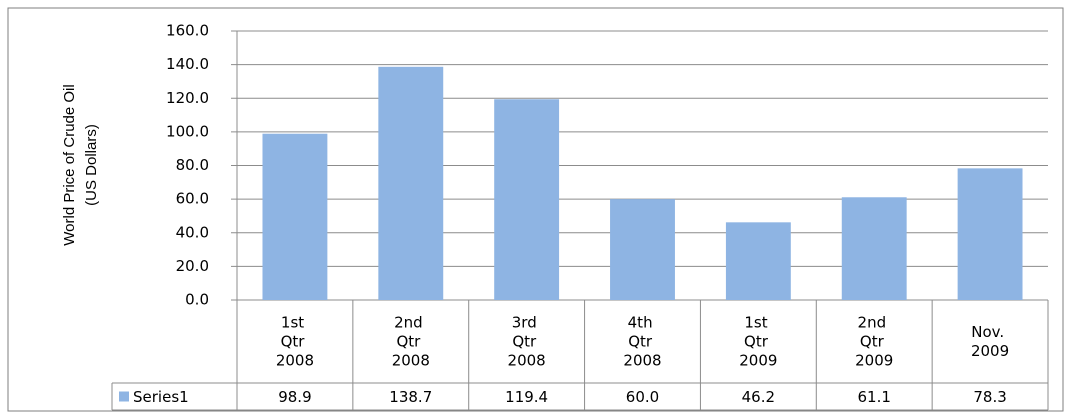 This screenshot has width=1071, height=419. What do you see at coordinates (989, 397) in the screenshot?
I see `data-table-value: 78.3` at bounding box center [989, 397].